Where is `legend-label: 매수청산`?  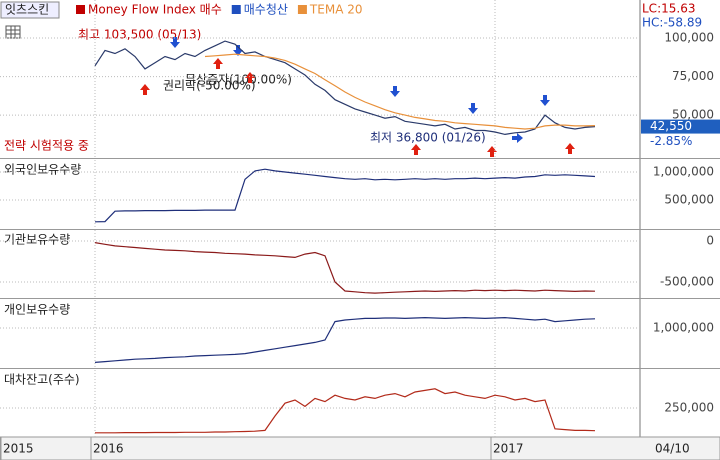 legend-label: 매수청산 is located at coordinates (266, 10).